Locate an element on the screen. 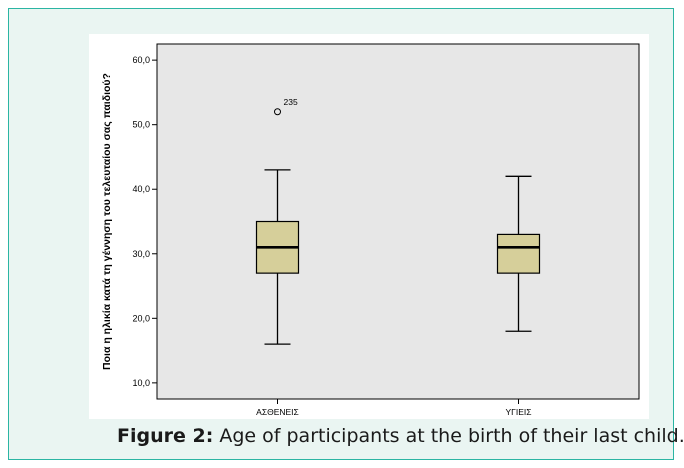  outlier-label: 235 is located at coordinates (291, 102).